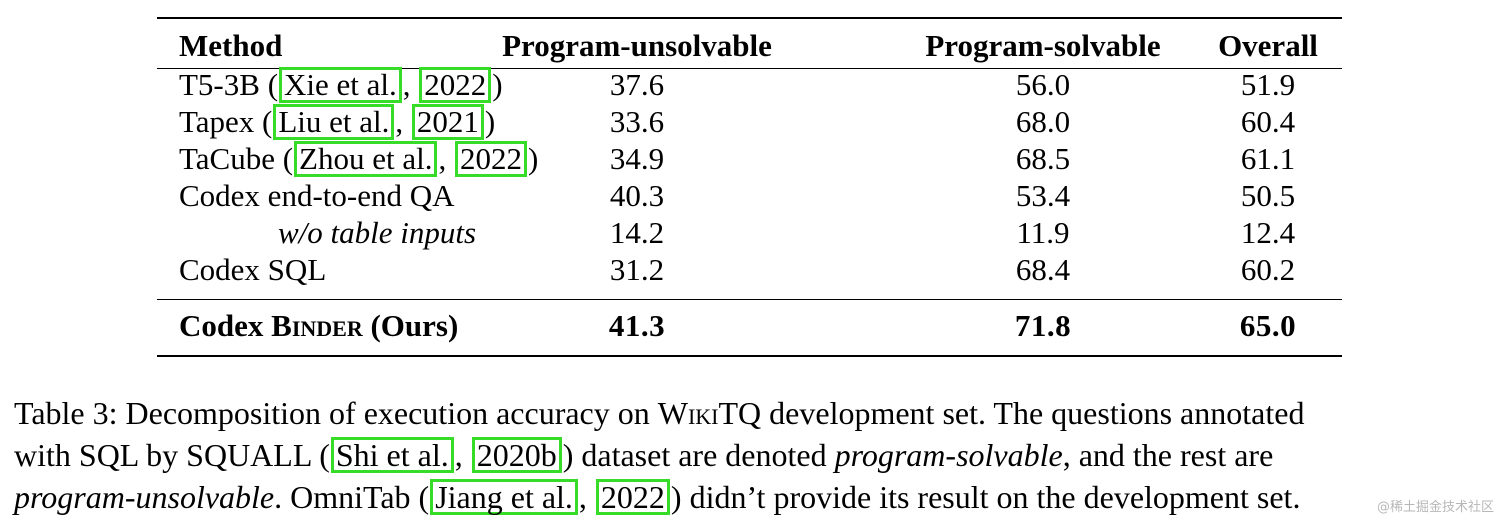 This screenshot has width=1512, height=523. What do you see at coordinates (1043, 232) in the screenshot?
I see `solvable-cell: 11.9` at bounding box center [1043, 232].